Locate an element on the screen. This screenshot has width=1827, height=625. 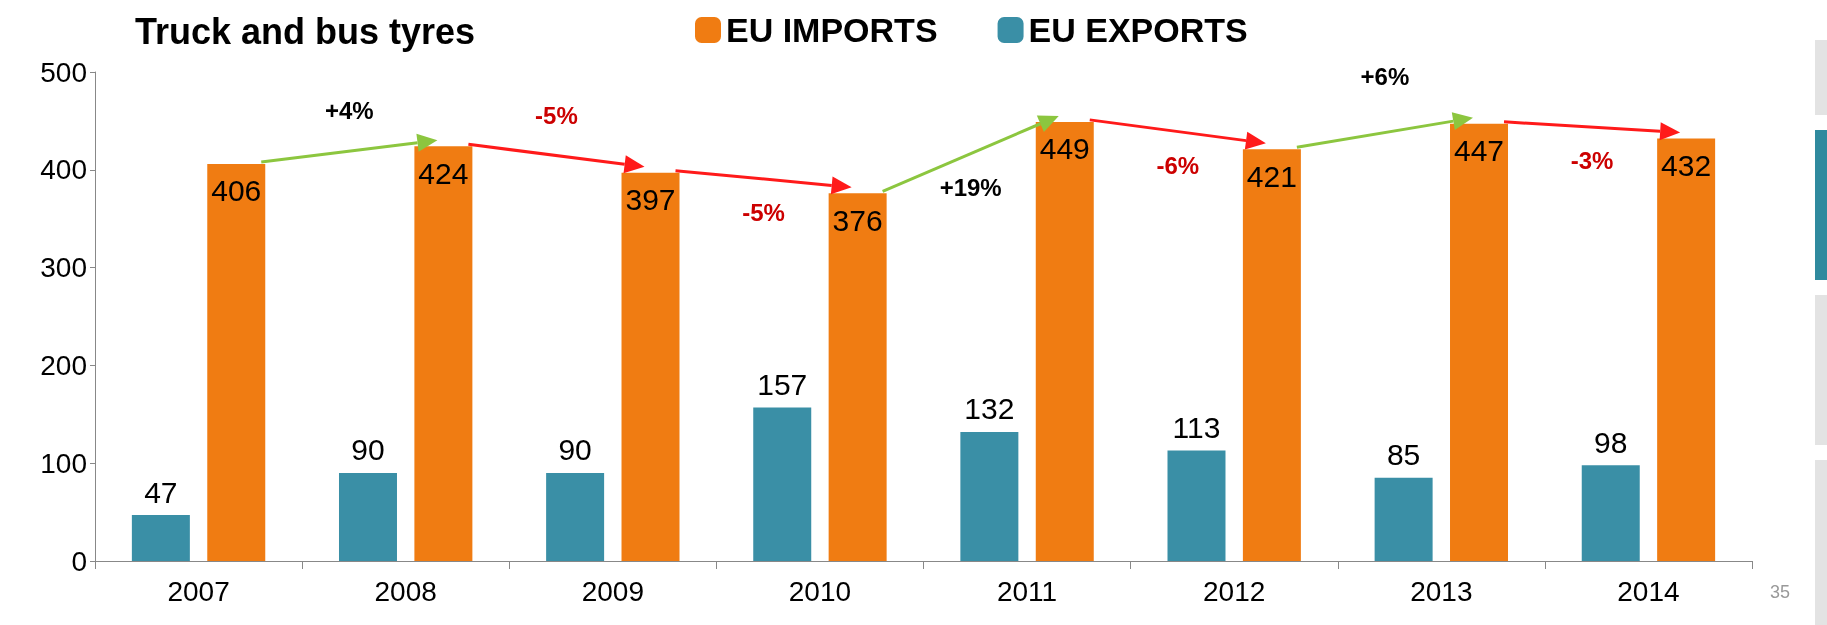
data-label: 421 is located at coordinates (1271, 176).